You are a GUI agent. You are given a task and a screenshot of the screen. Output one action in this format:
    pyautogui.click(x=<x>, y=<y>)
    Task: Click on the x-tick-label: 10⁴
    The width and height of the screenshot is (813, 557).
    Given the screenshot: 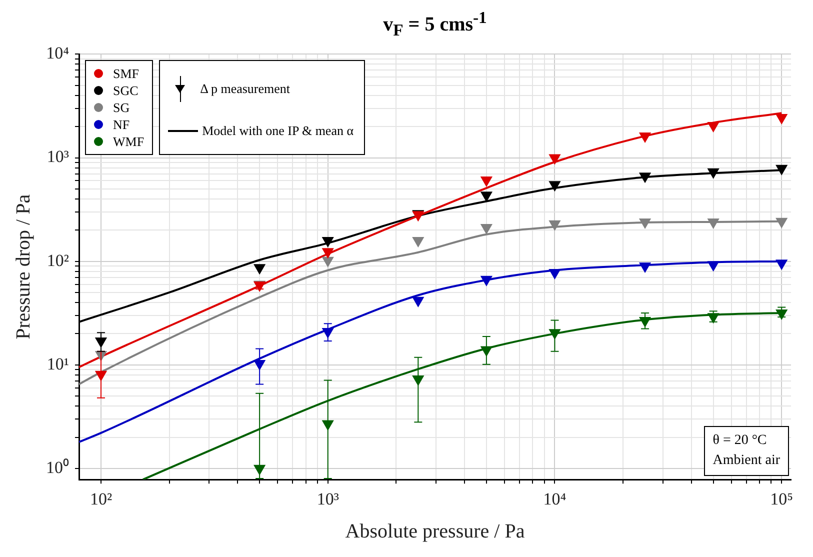 What is the action you would take?
    pyautogui.click(x=554, y=498)
    